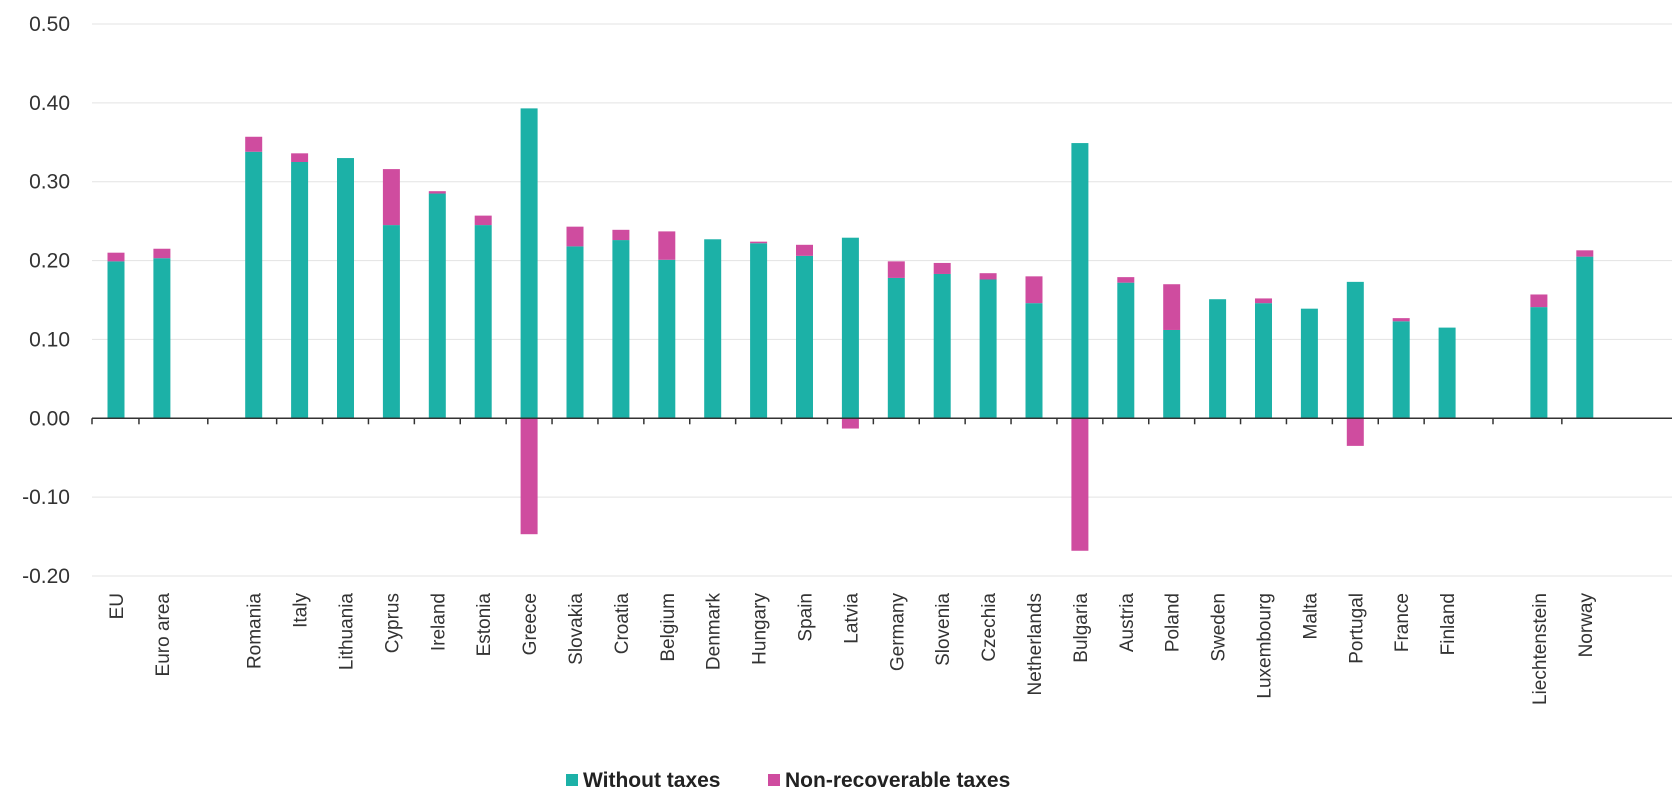 The width and height of the screenshot is (1672, 802). Describe the element at coordinates (46, 497) in the screenshot. I see `y-tick-label: -0.10` at that location.